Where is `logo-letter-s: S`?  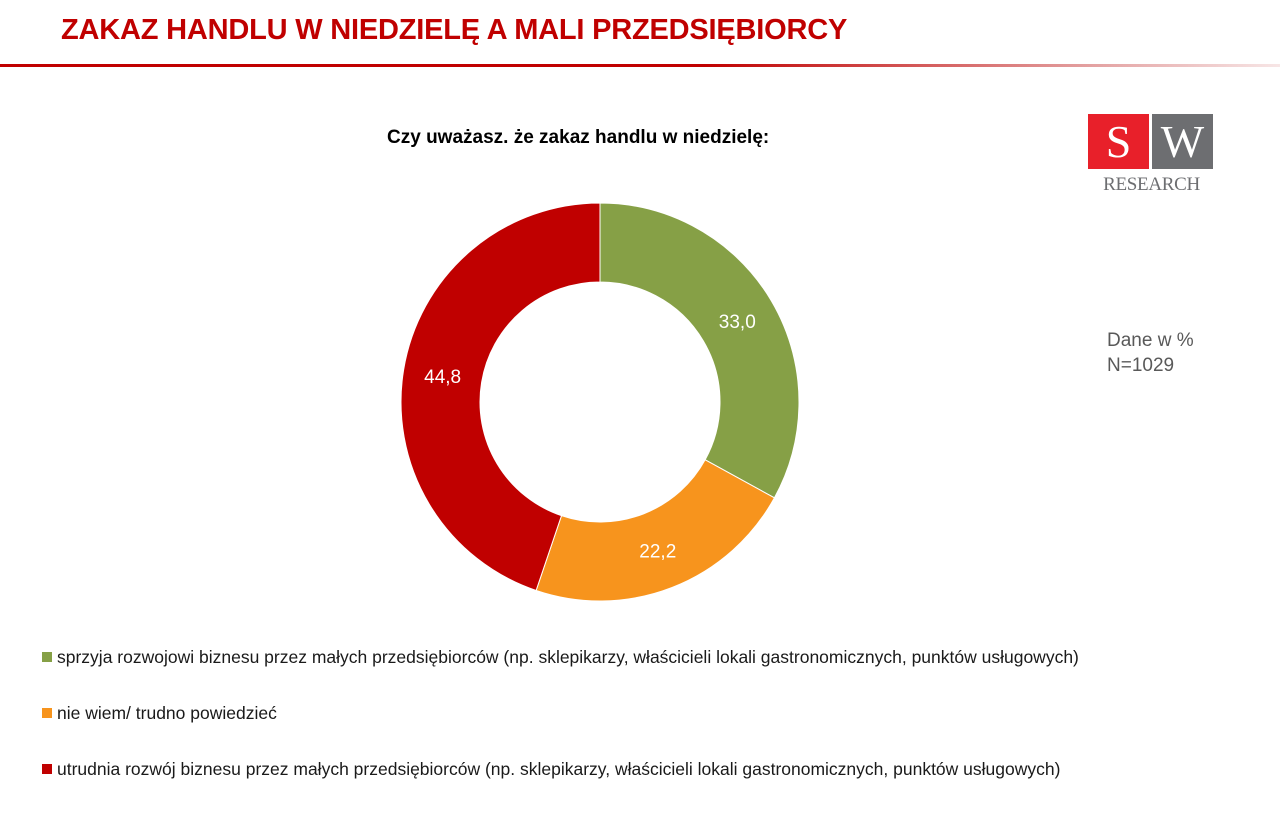
logo-letter-s: S is located at coordinates (1118, 141).